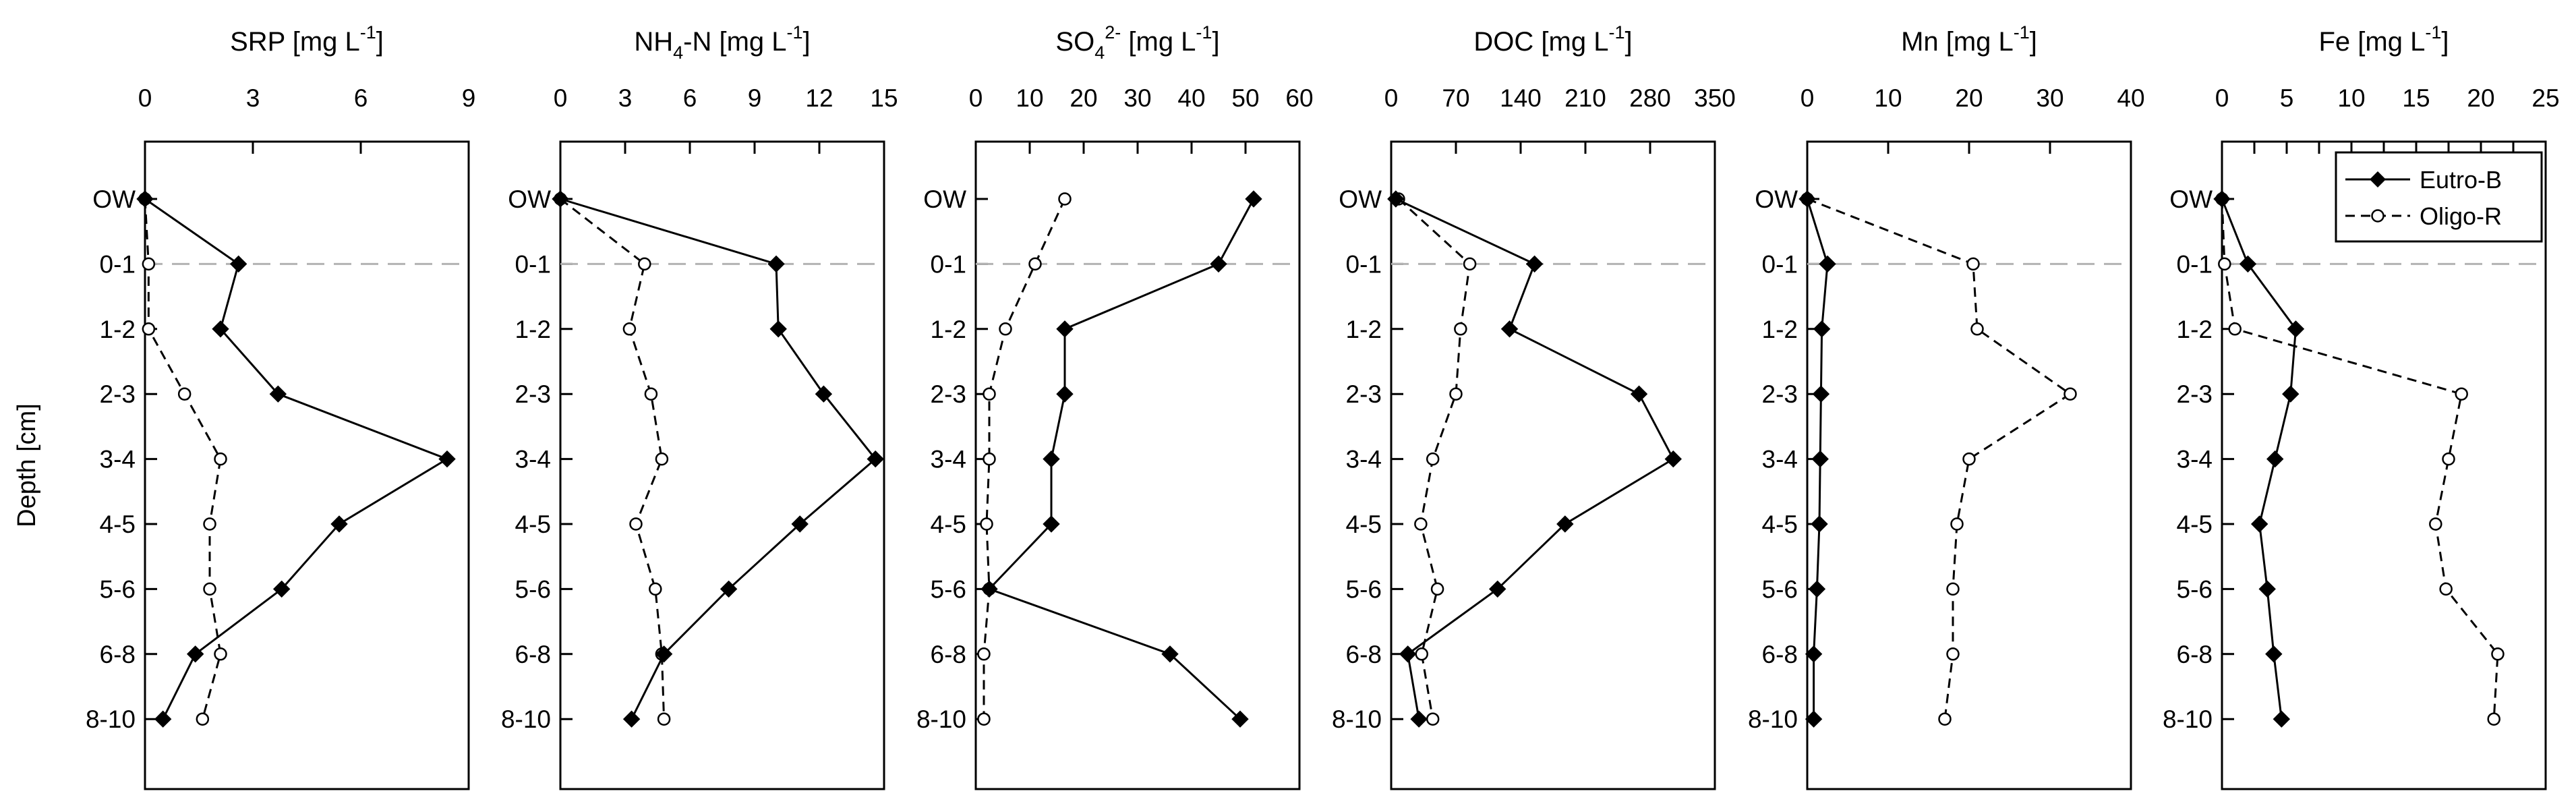 The width and height of the screenshot is (2576, 812). I want to click on panel-title: Fe [mg L-1], so click(2384, 39).